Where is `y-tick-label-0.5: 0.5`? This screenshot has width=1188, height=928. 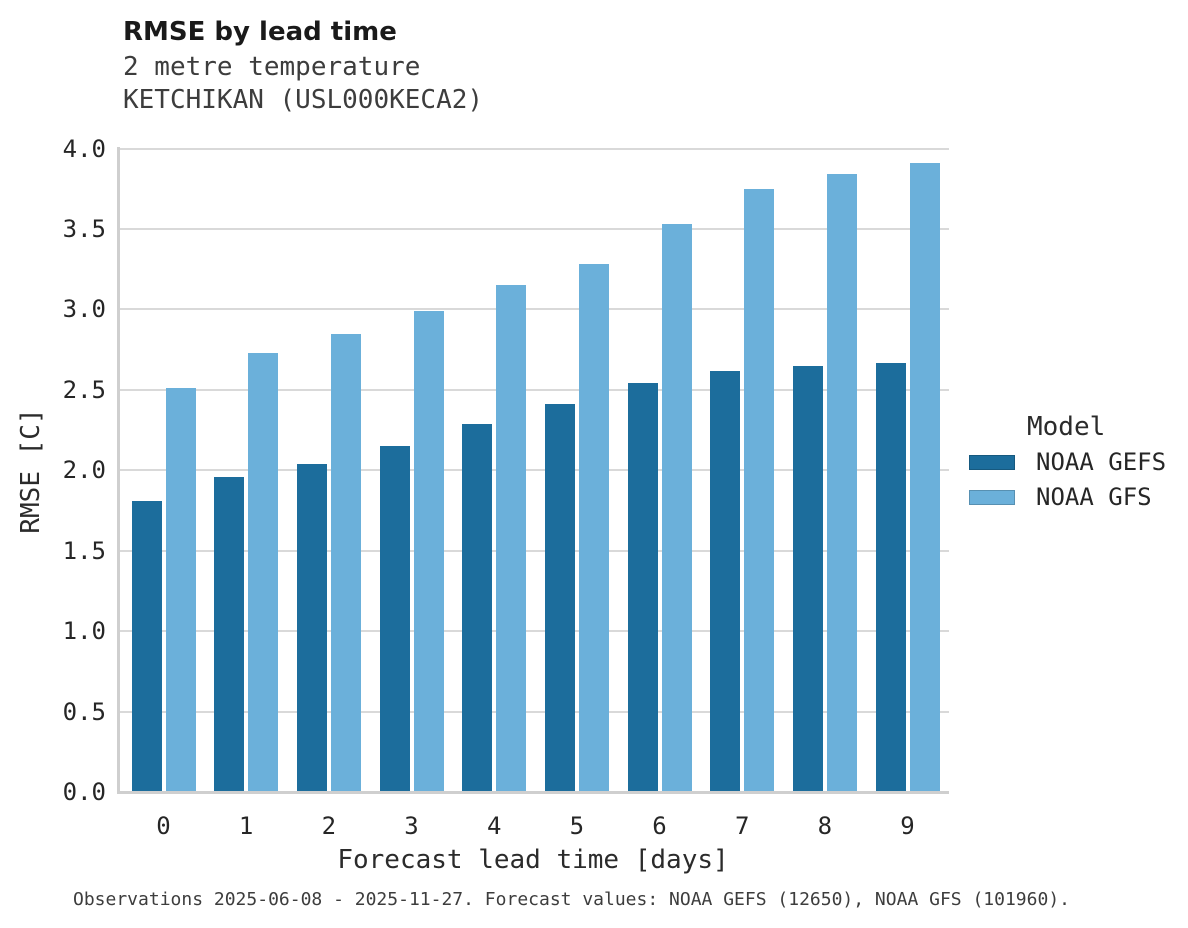
y-tick-label-0.5: 0.5 is located at coordinates (84, 711).